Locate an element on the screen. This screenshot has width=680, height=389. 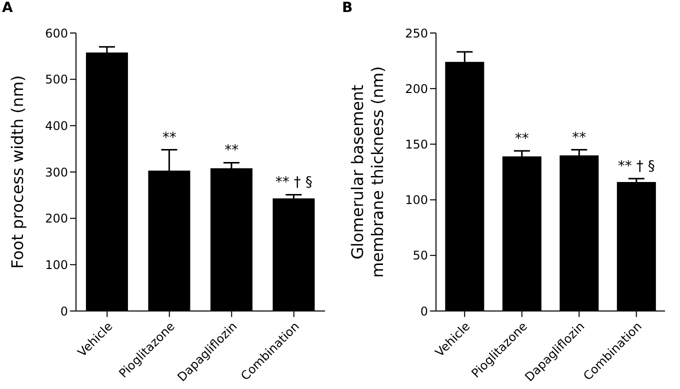
chart-title: A is located at coordinates (7, 8).